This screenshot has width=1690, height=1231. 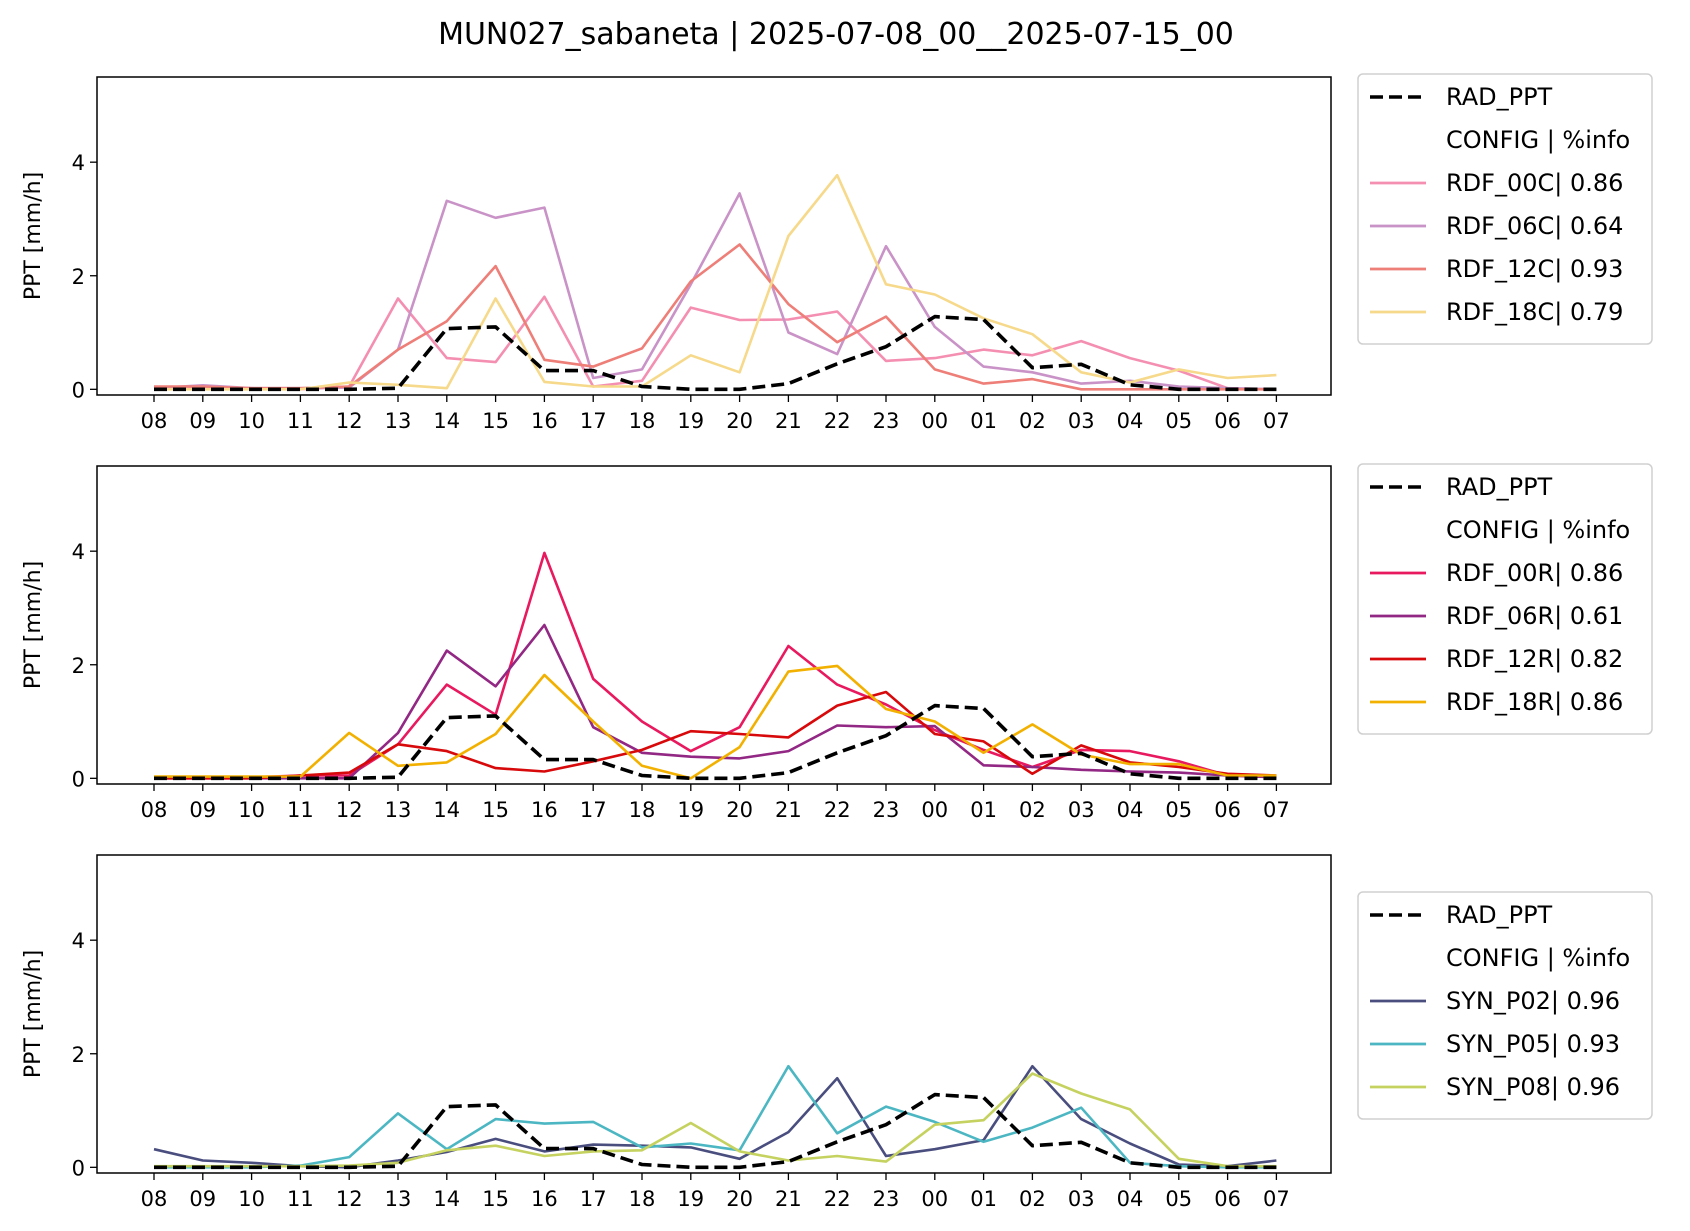 I want to click on legend-label-3: RDF_18R| 0.86, so click(x=1534, y=702).